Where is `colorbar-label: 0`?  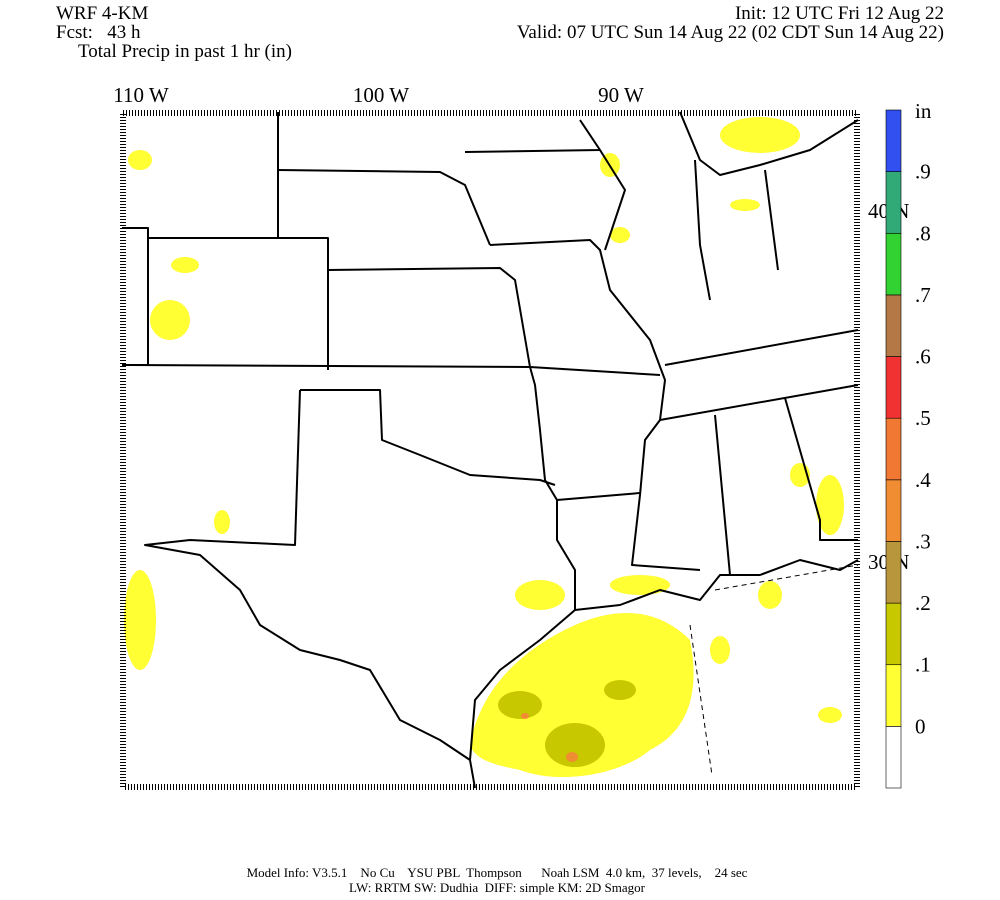
colorbar-label: 0 is located at coordinates (920, 726).